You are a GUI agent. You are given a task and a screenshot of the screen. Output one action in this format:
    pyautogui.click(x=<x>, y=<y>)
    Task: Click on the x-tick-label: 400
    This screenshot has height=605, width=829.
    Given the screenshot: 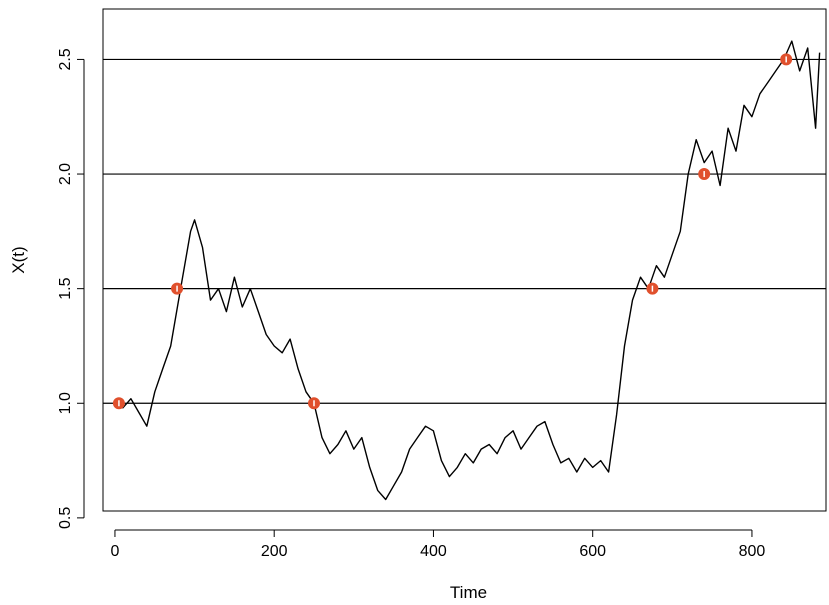 What is the action you would take?
    pyautogui.click(x=433, y=551)
    